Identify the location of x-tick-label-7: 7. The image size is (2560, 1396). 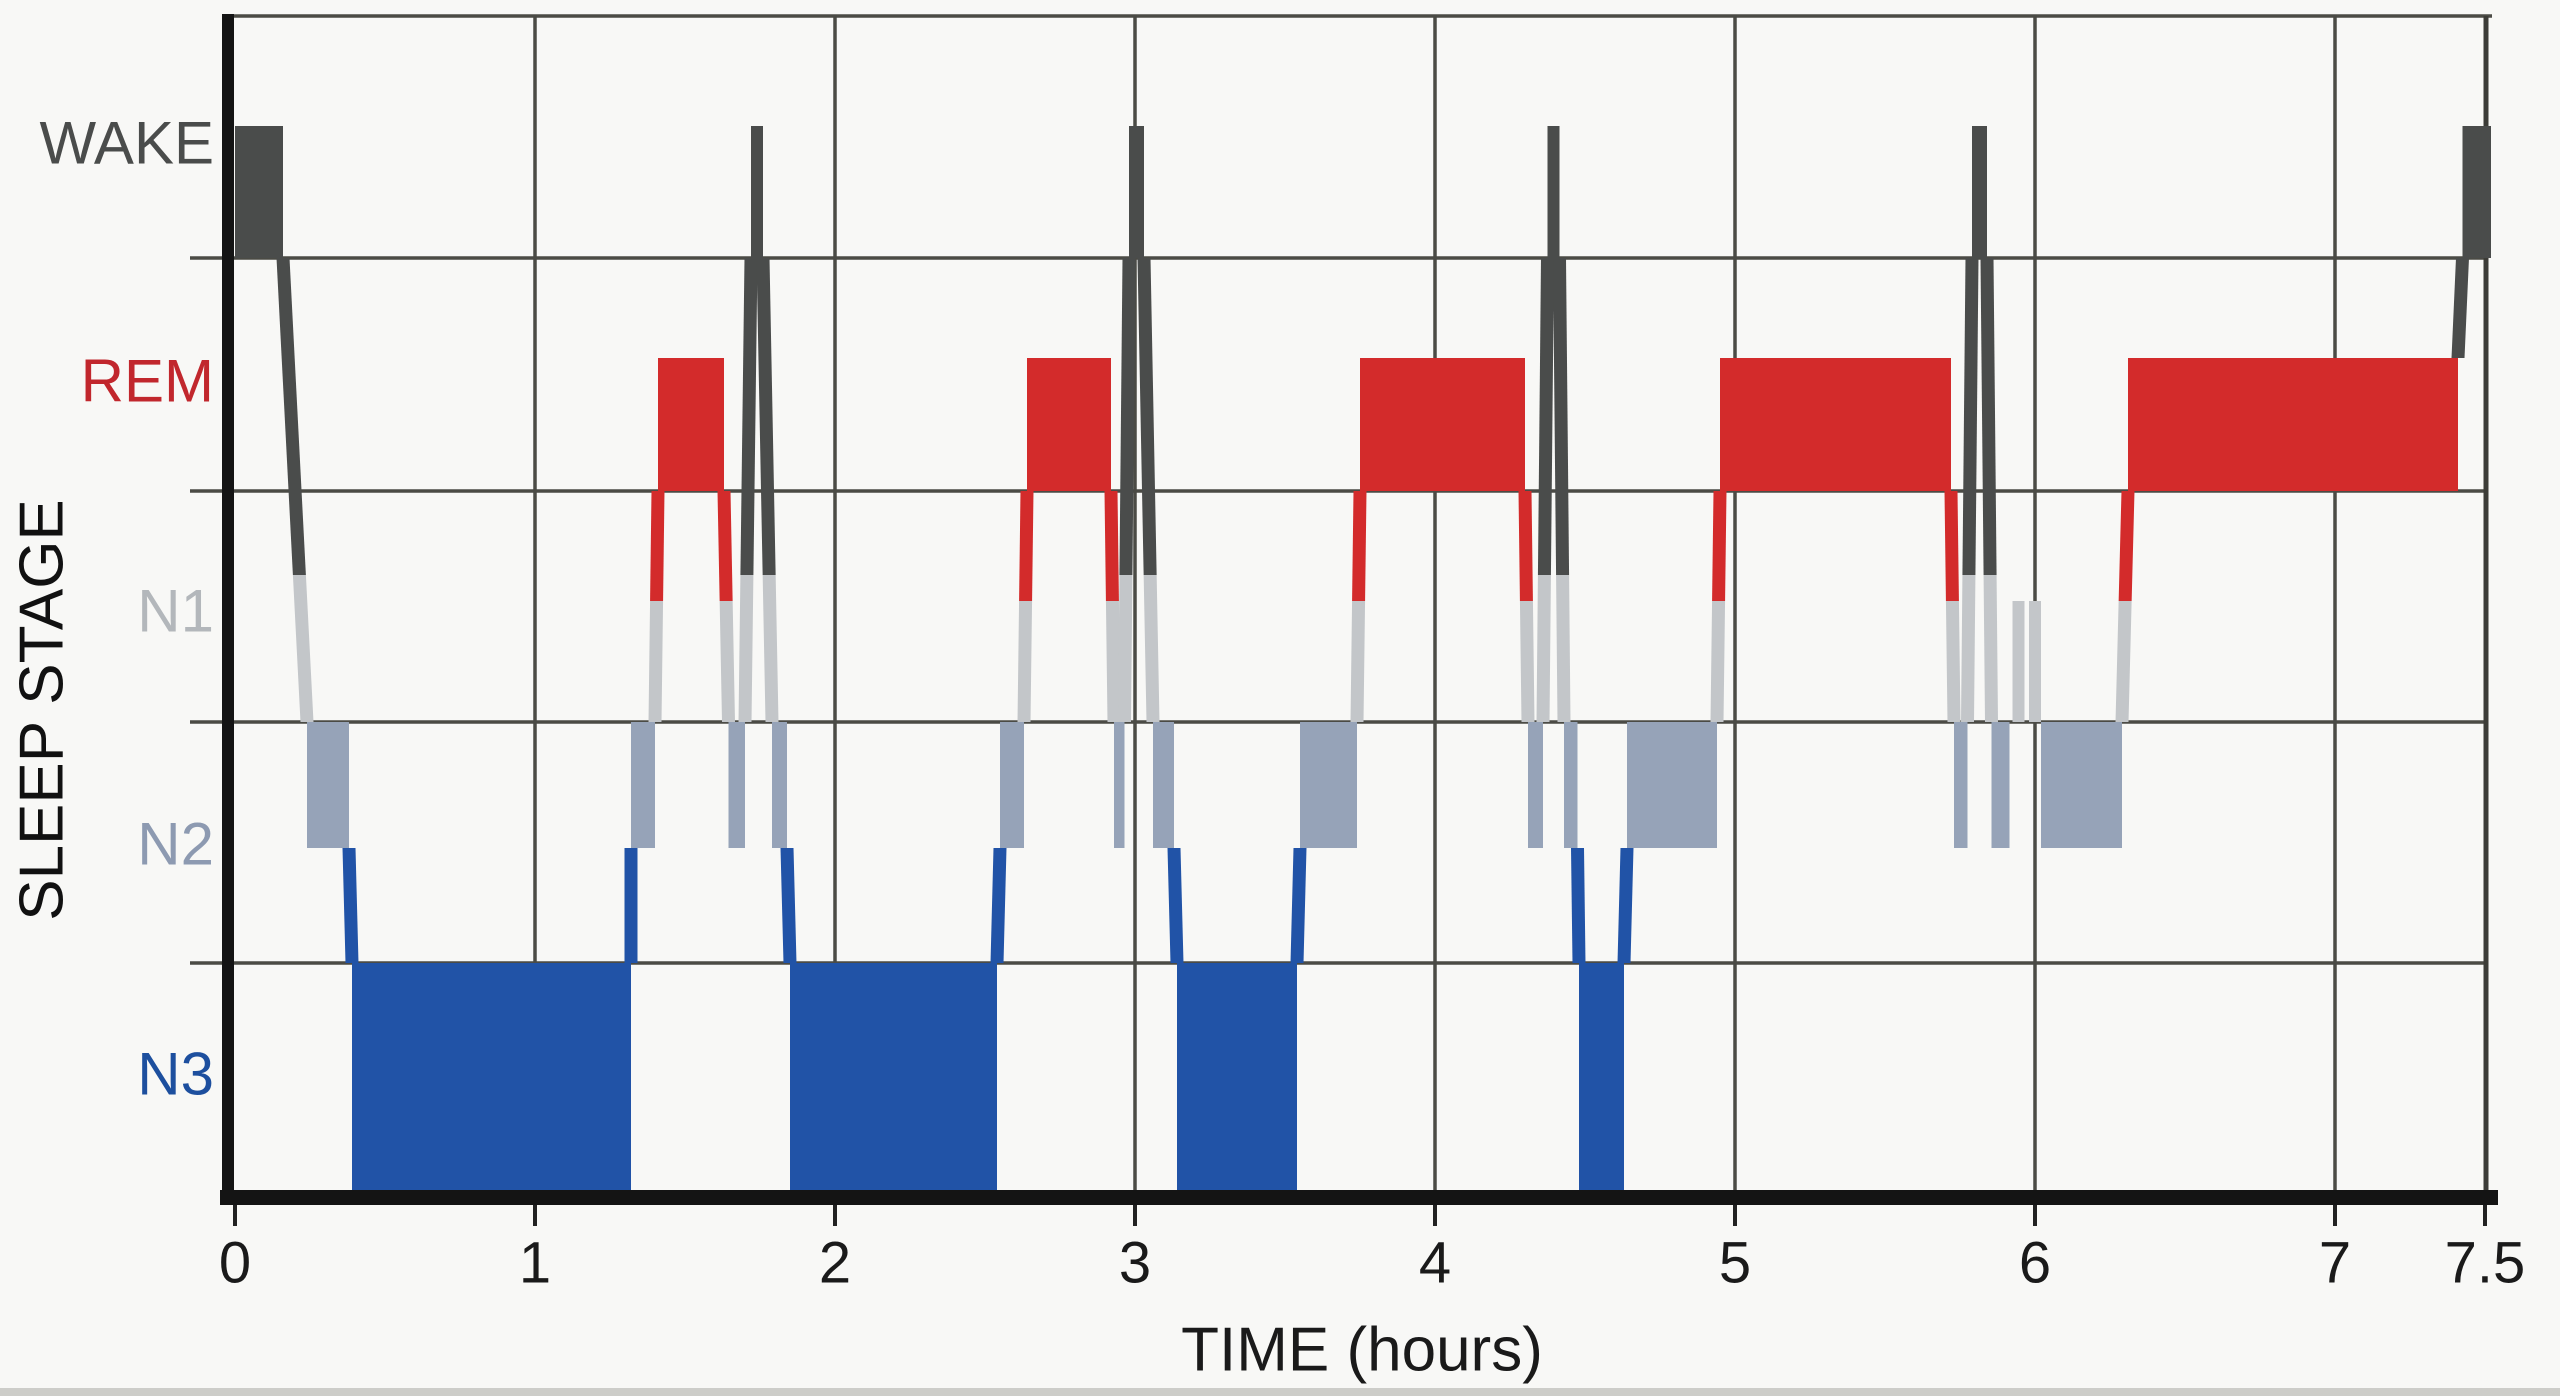
(2335, 1263).